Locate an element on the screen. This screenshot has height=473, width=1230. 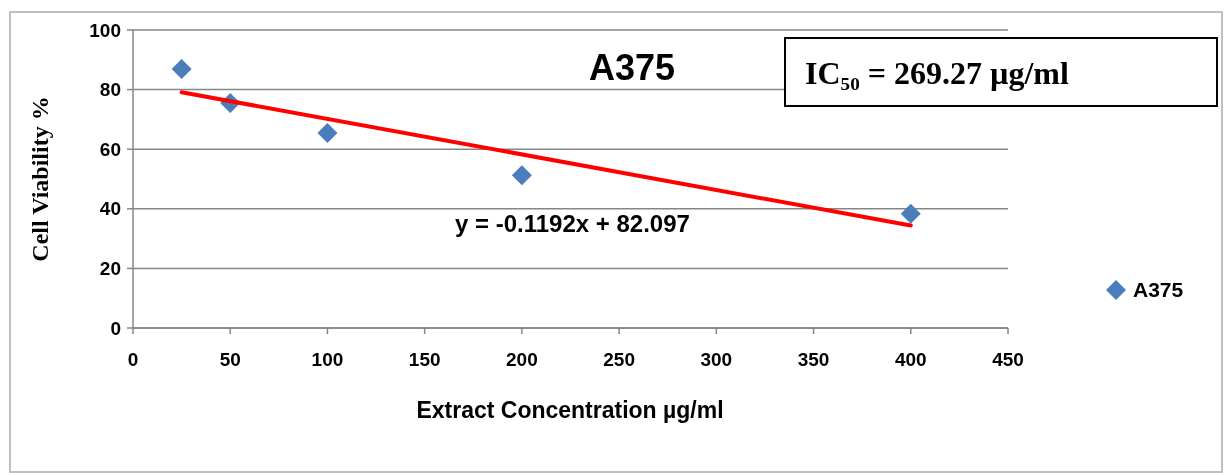
annotation: IC₅₀ = 269.27 µg/ml is located at coordinates (937, 73).